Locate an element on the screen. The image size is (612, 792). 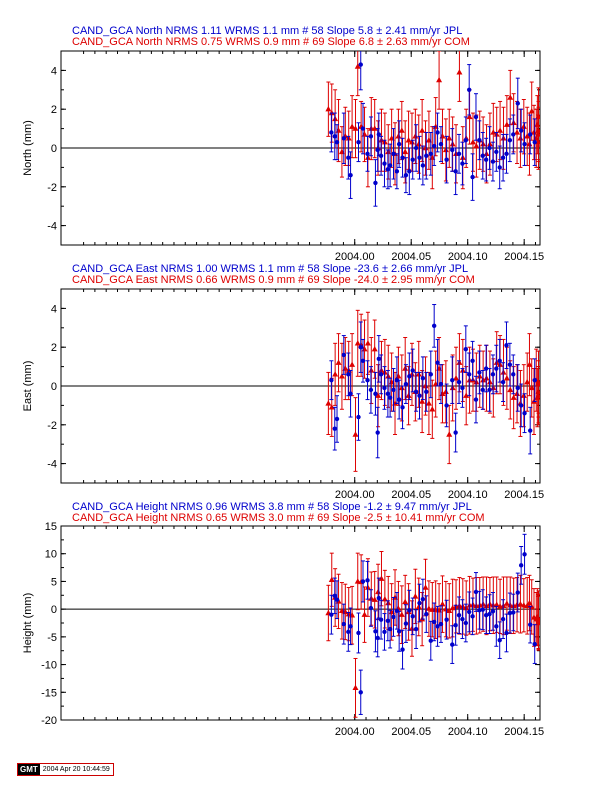
x-tick-label: 2004.10 is located at coordinates (468, 257).